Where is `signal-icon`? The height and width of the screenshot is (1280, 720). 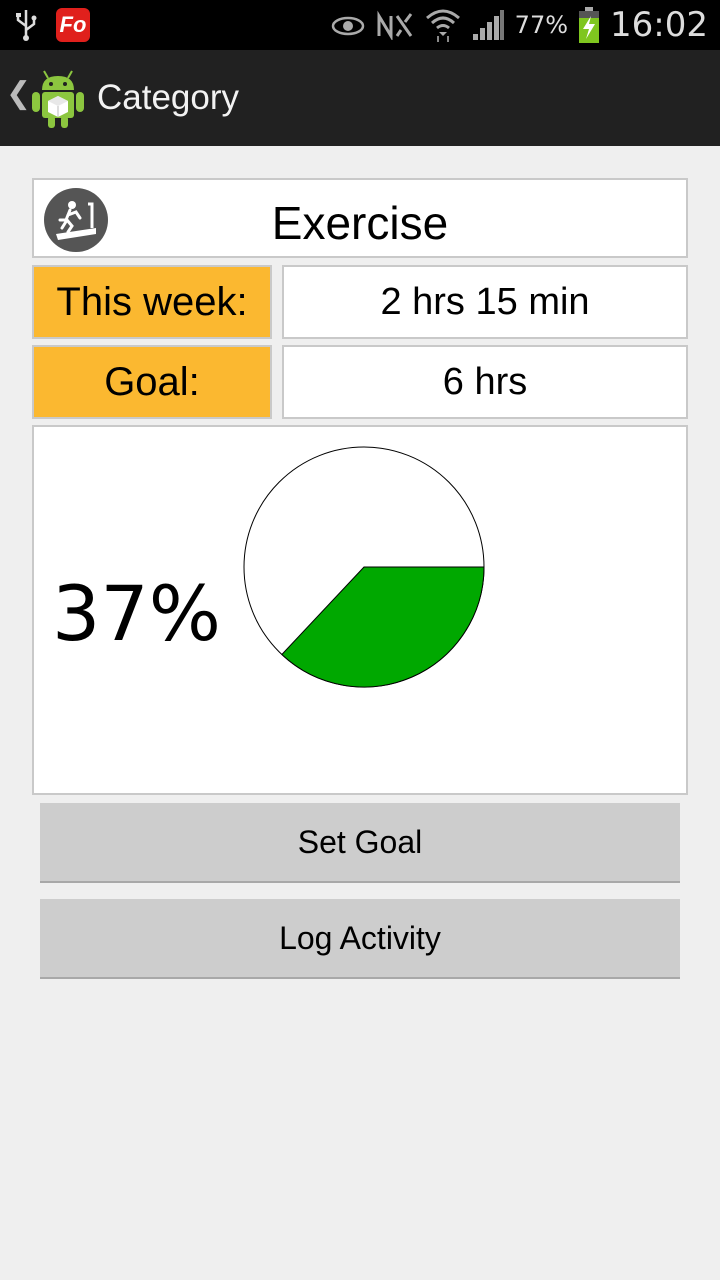 signal-icon is located at coordinates (488, 25).